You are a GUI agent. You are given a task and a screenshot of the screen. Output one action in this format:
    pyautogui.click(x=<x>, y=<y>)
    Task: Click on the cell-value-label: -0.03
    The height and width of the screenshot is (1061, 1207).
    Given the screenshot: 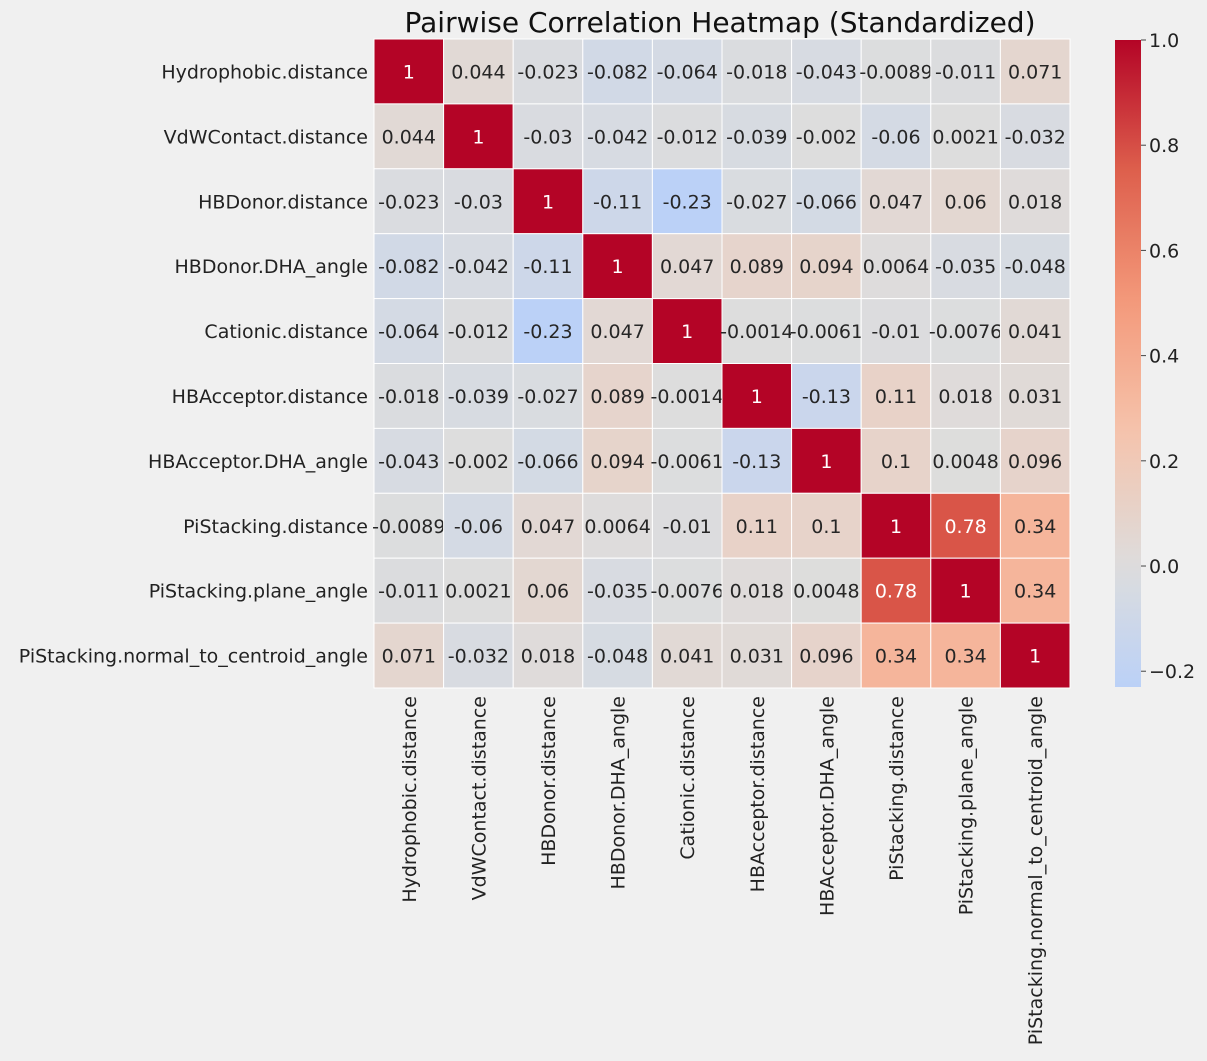 What is the action you would take?
    pyautogui.click(x=547, y=137)
    